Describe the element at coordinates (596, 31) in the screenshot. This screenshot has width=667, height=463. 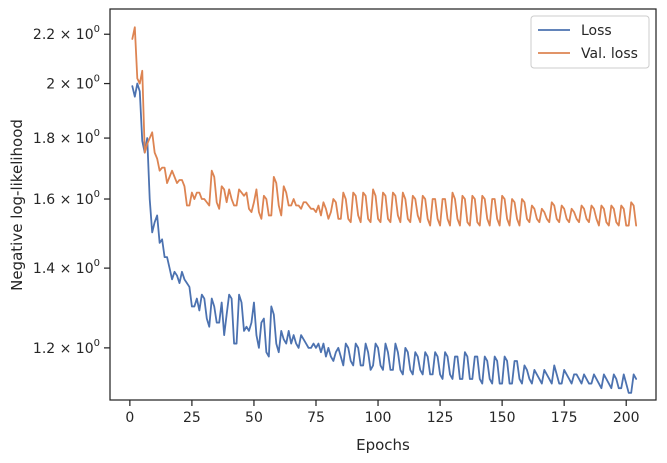
I see `legend-label-loss: Loss` at that location.